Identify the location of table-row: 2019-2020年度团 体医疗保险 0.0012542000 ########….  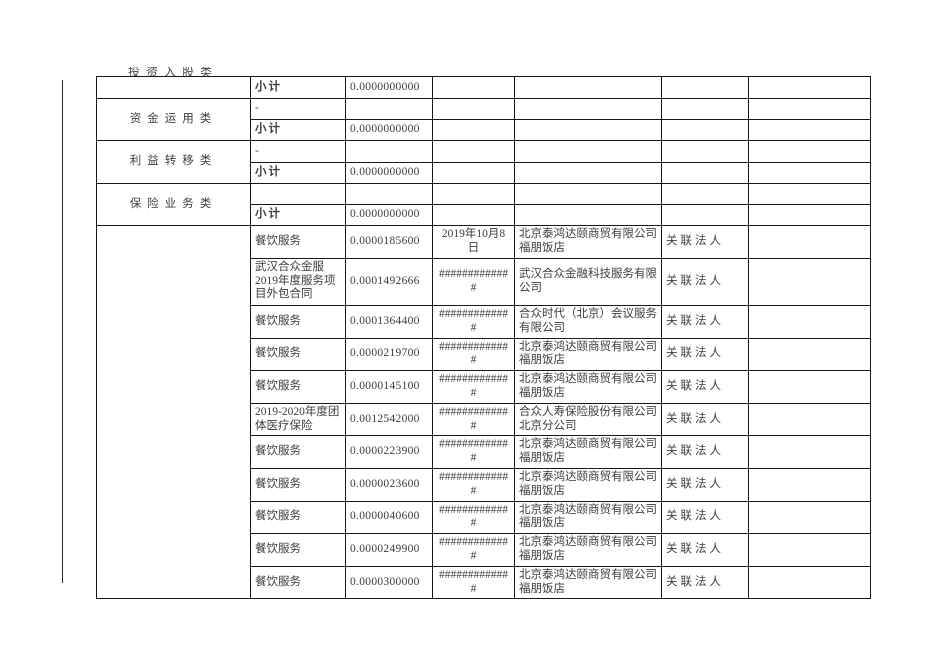
(484, 419).